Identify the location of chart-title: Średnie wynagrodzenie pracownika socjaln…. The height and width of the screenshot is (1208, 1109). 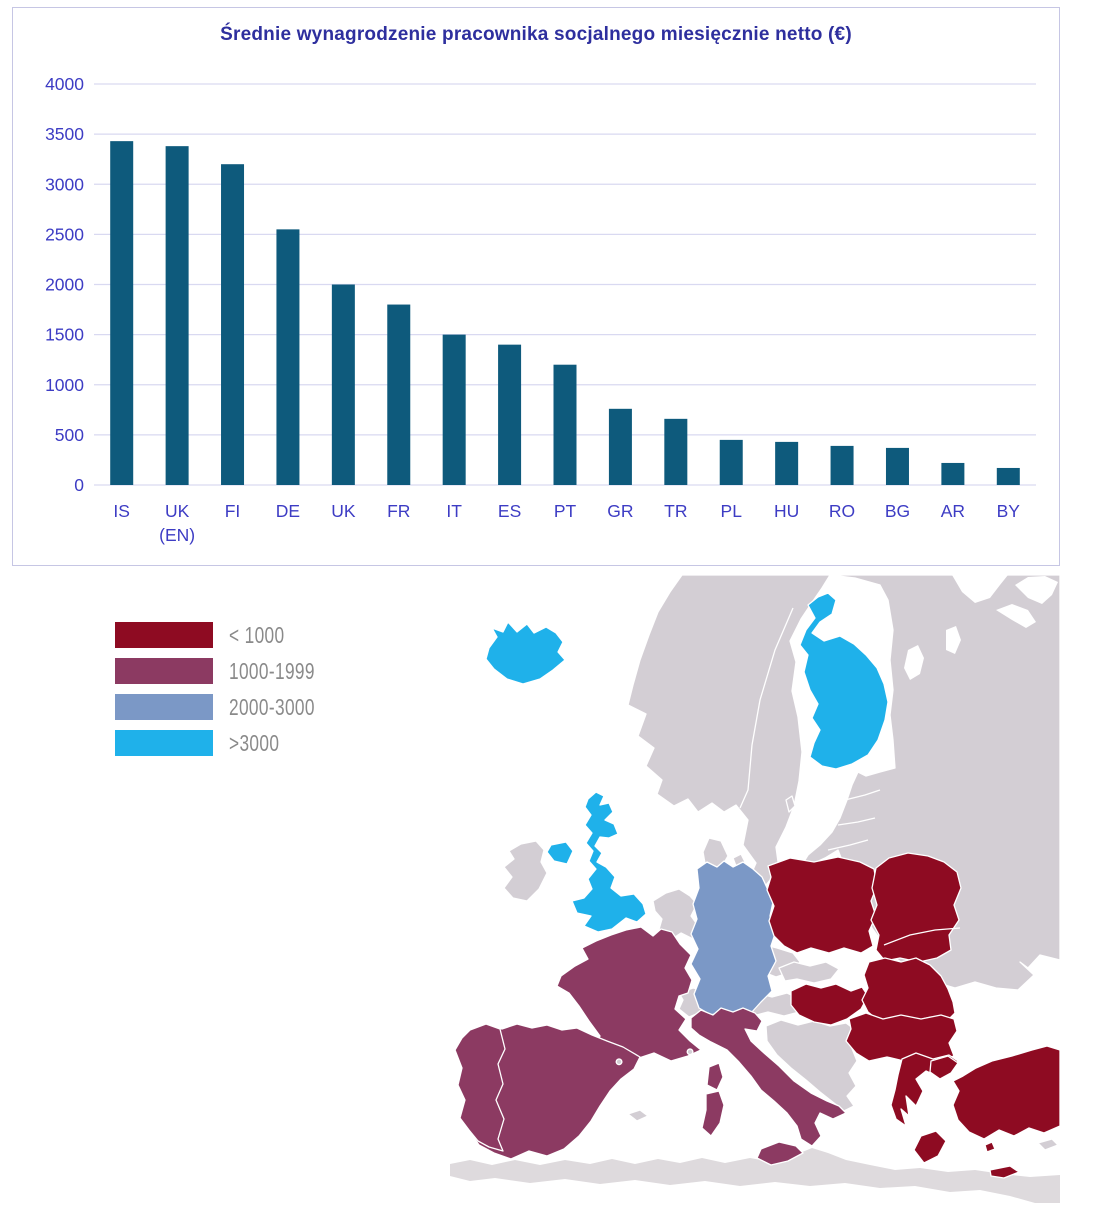
(536, 34).